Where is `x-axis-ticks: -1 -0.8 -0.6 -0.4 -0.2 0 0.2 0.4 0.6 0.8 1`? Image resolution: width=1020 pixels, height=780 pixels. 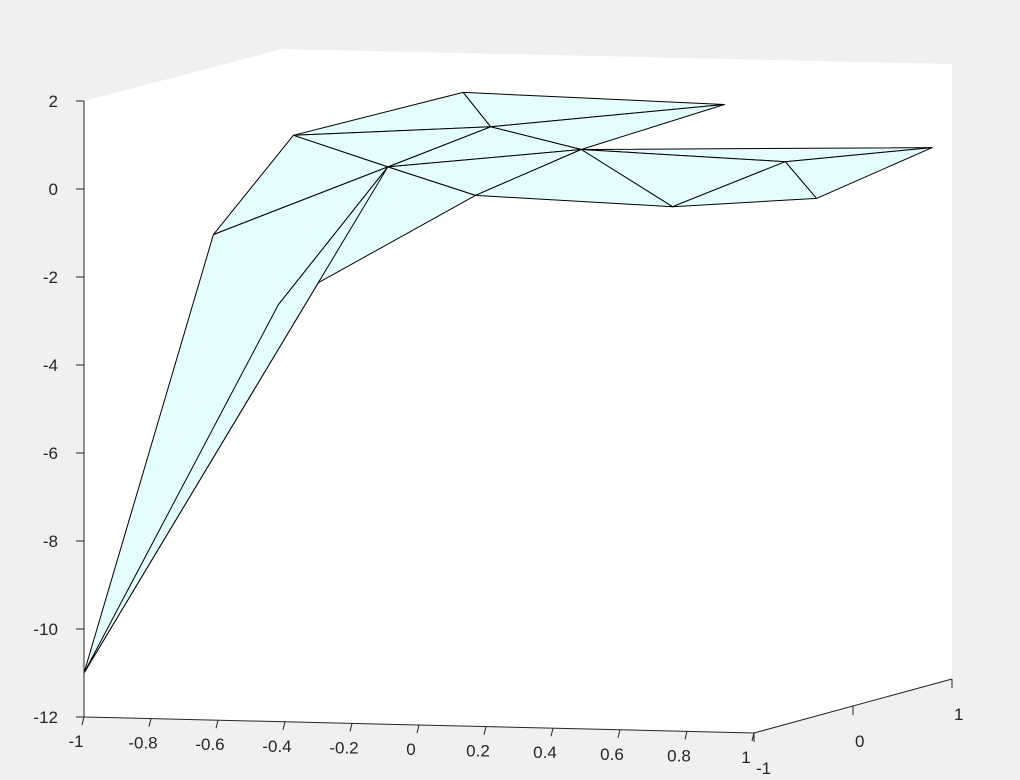
x-axis-ticks: -1 -0.8 -0.6 -0.4 -0.2 0 0.2 0.4 0.6 0.8 1 is located at coordinates (411, 741).